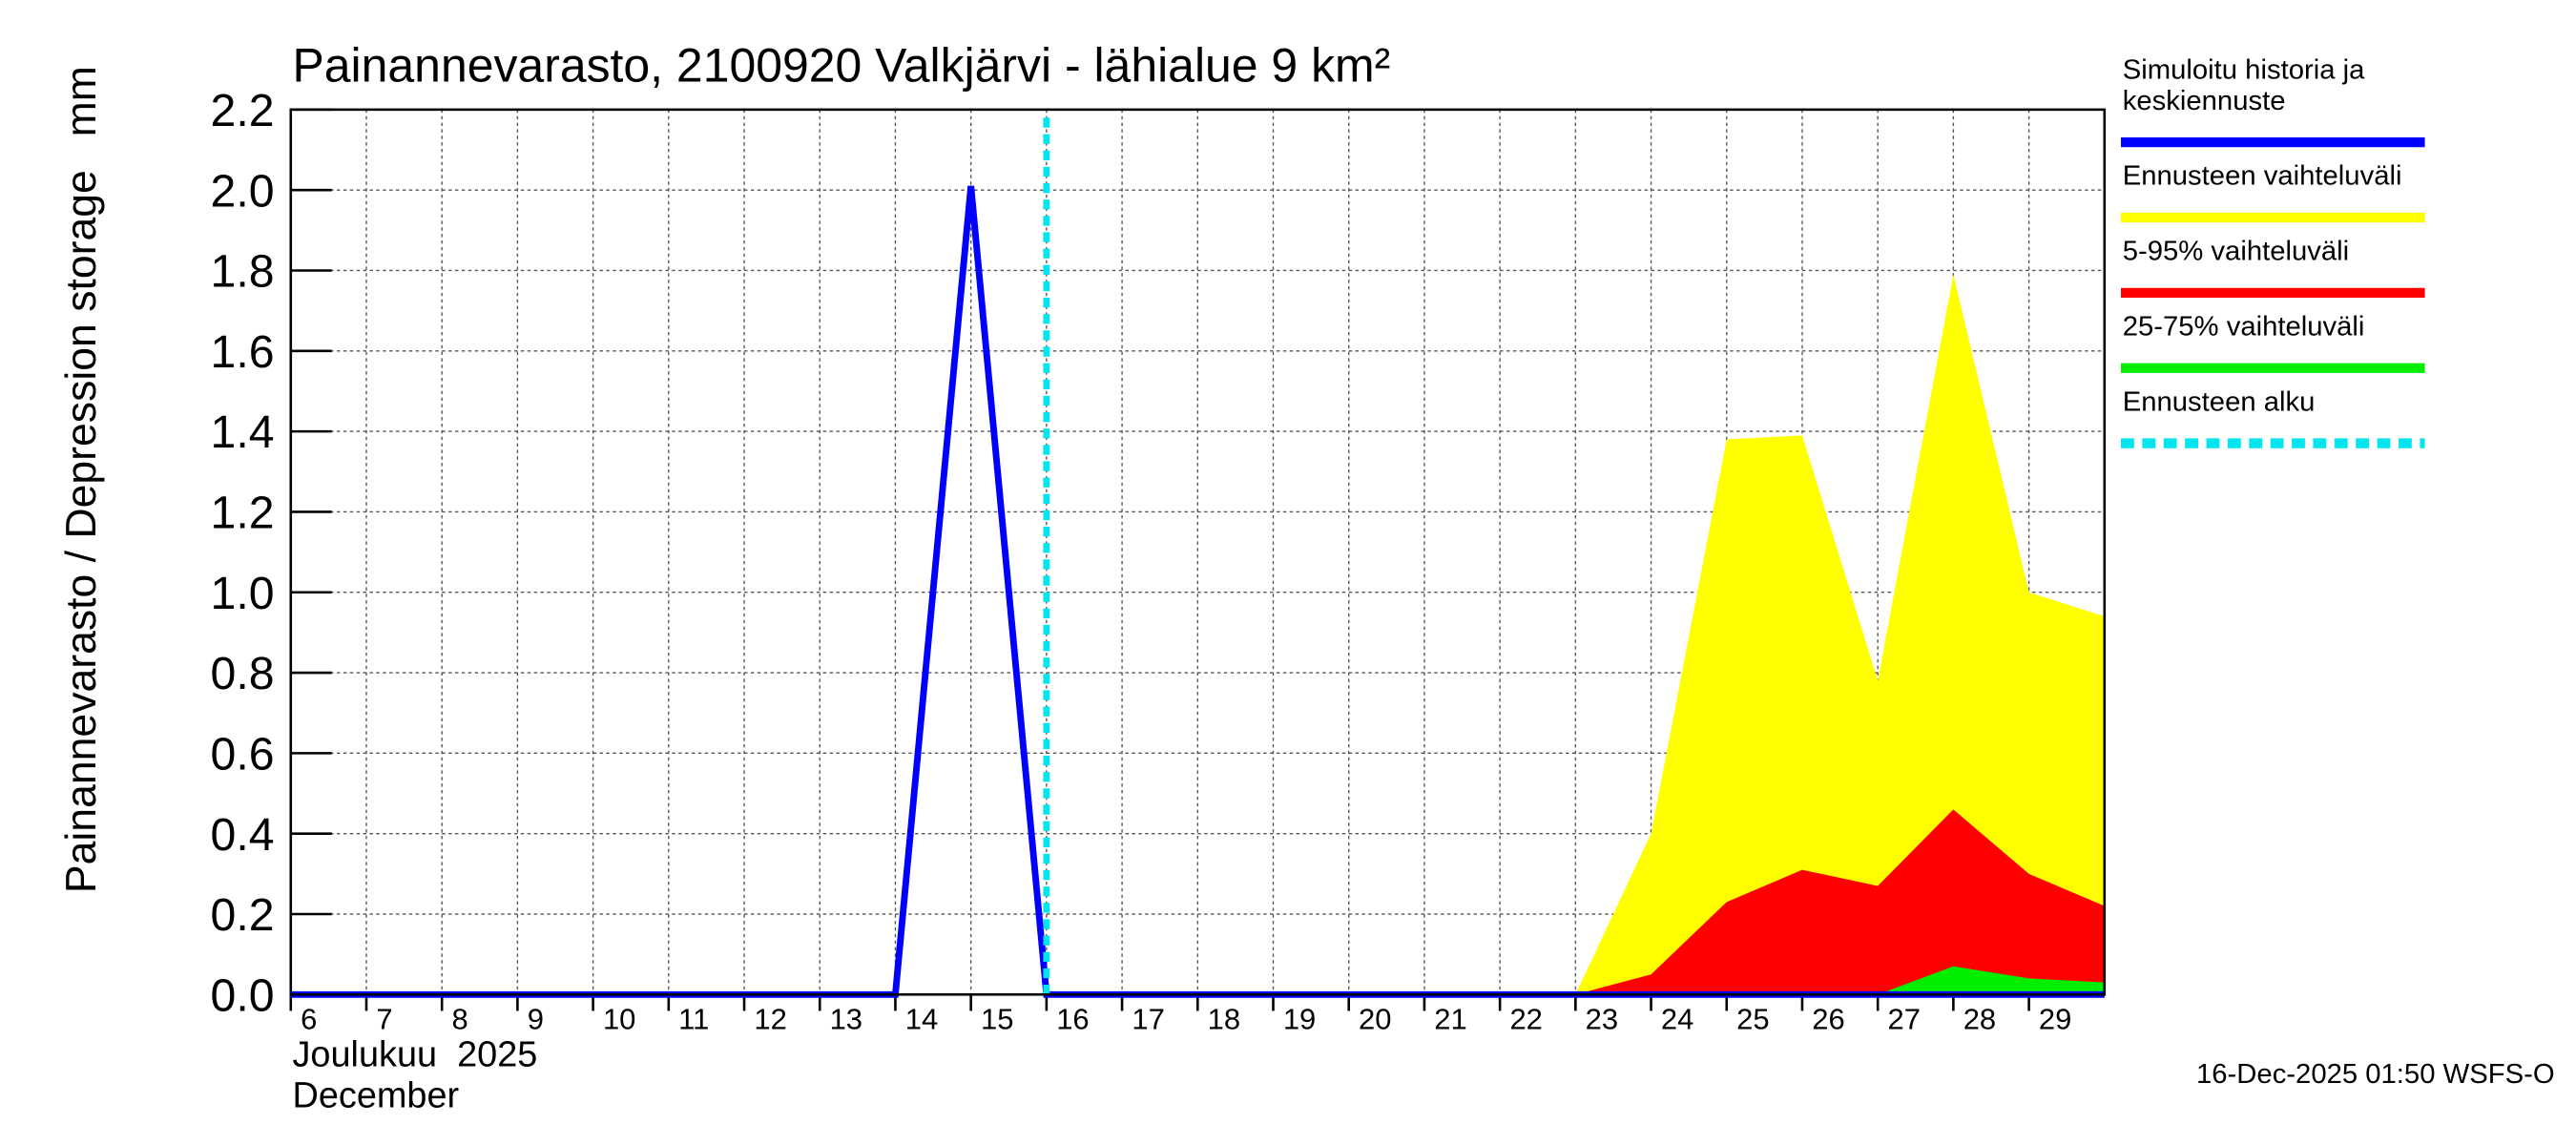 This screenshot has width=2576, height=1145. What do you see at coordinates (846, 1018) in the screenshot?
I see `x-tick-label: 13` at bounding box center [846, 1018].